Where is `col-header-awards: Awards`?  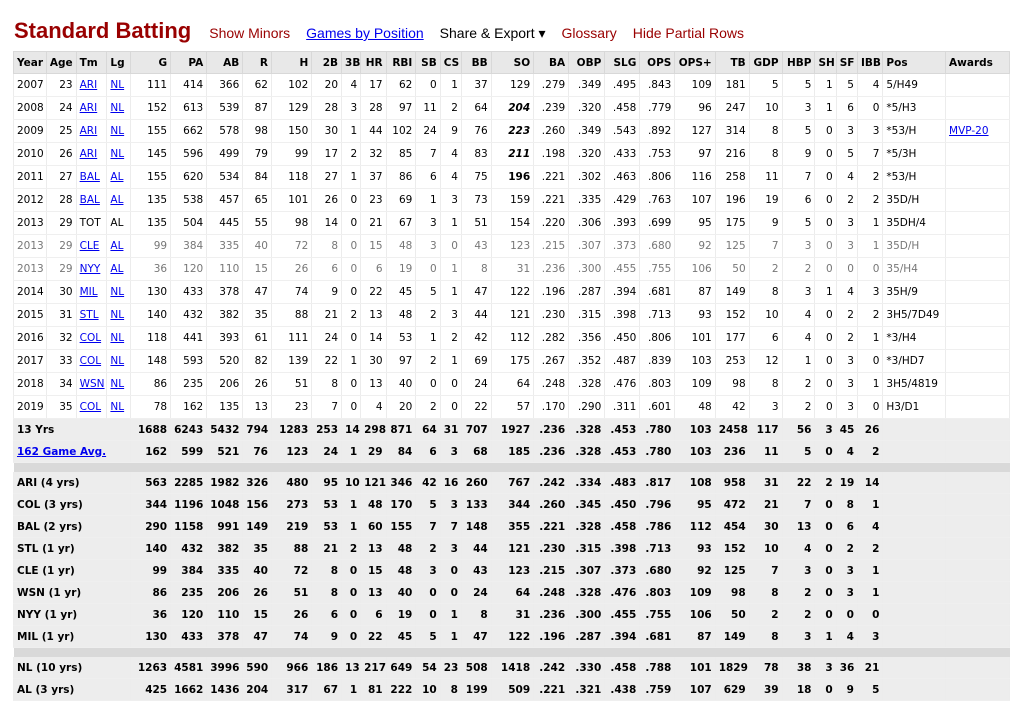
col-header-awards: Awards is located at coordinates (977, 62).